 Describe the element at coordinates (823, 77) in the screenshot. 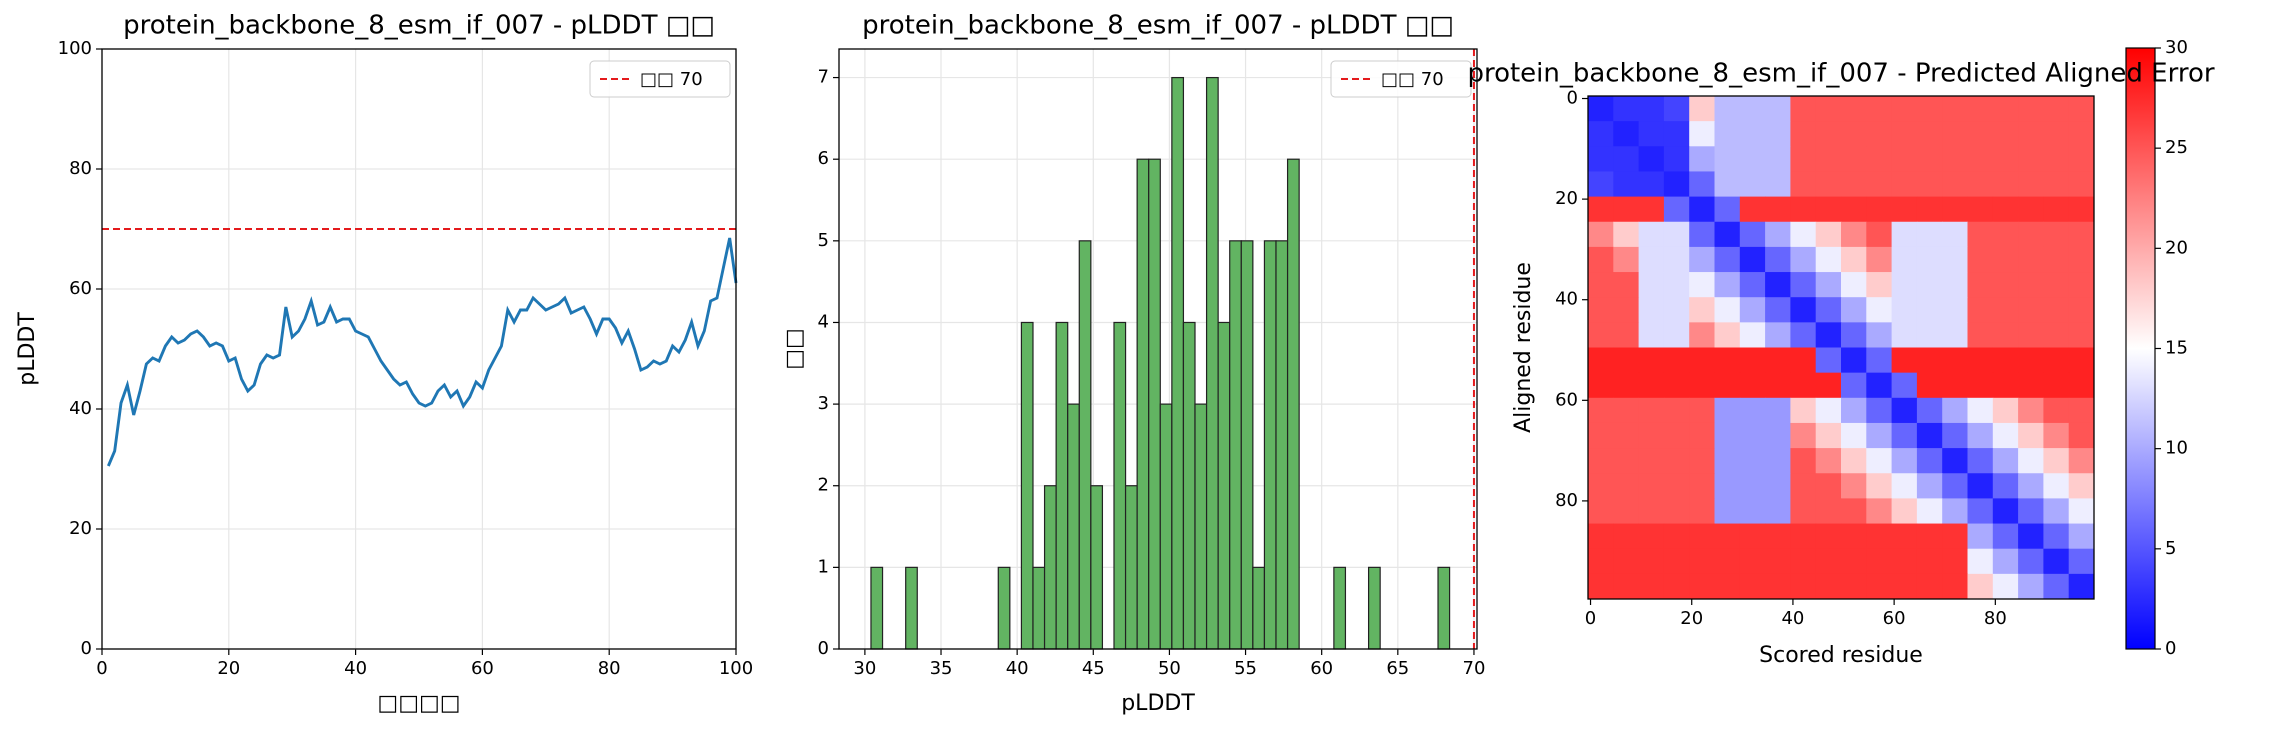

I see `y-tick-label: 7` at that location.